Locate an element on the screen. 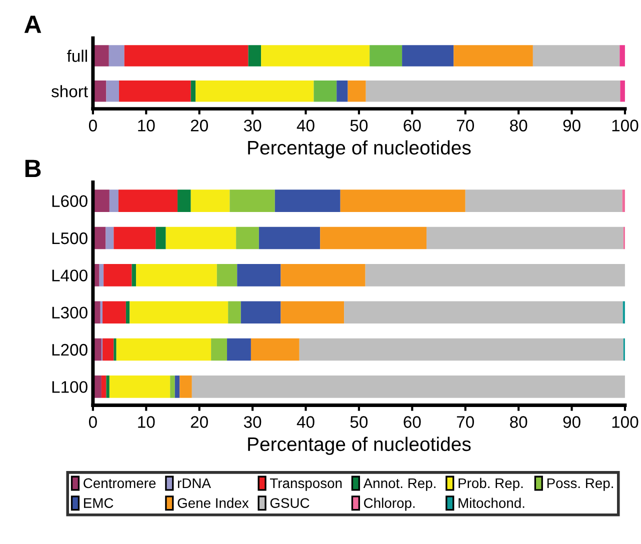  y-tick-label: L500 is located at coordinates (70, 238).